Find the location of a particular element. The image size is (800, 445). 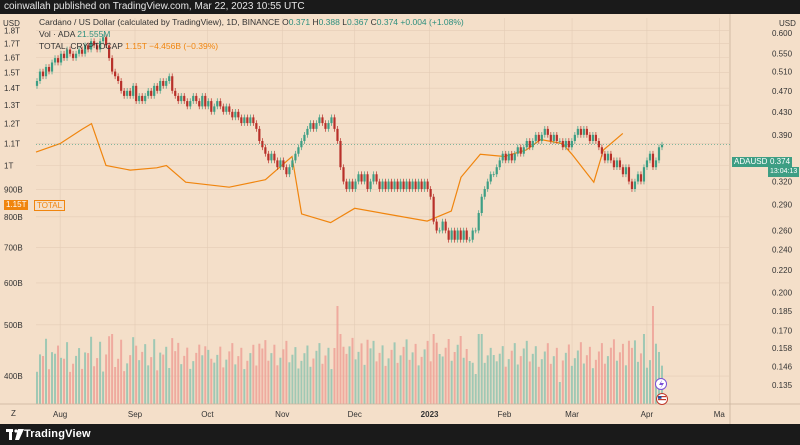

right-tick-label: 0.220 is located at coordinates (782, 270).